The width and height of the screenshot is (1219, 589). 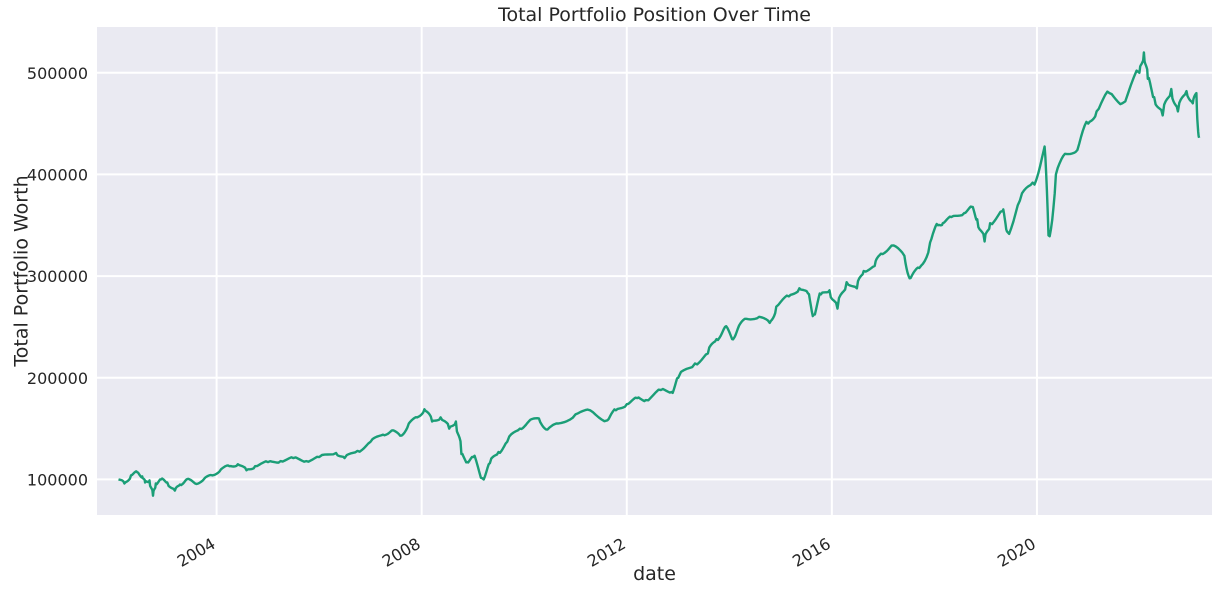 I want to click on y-tick-label: 200000, so click(x=57, y=378).